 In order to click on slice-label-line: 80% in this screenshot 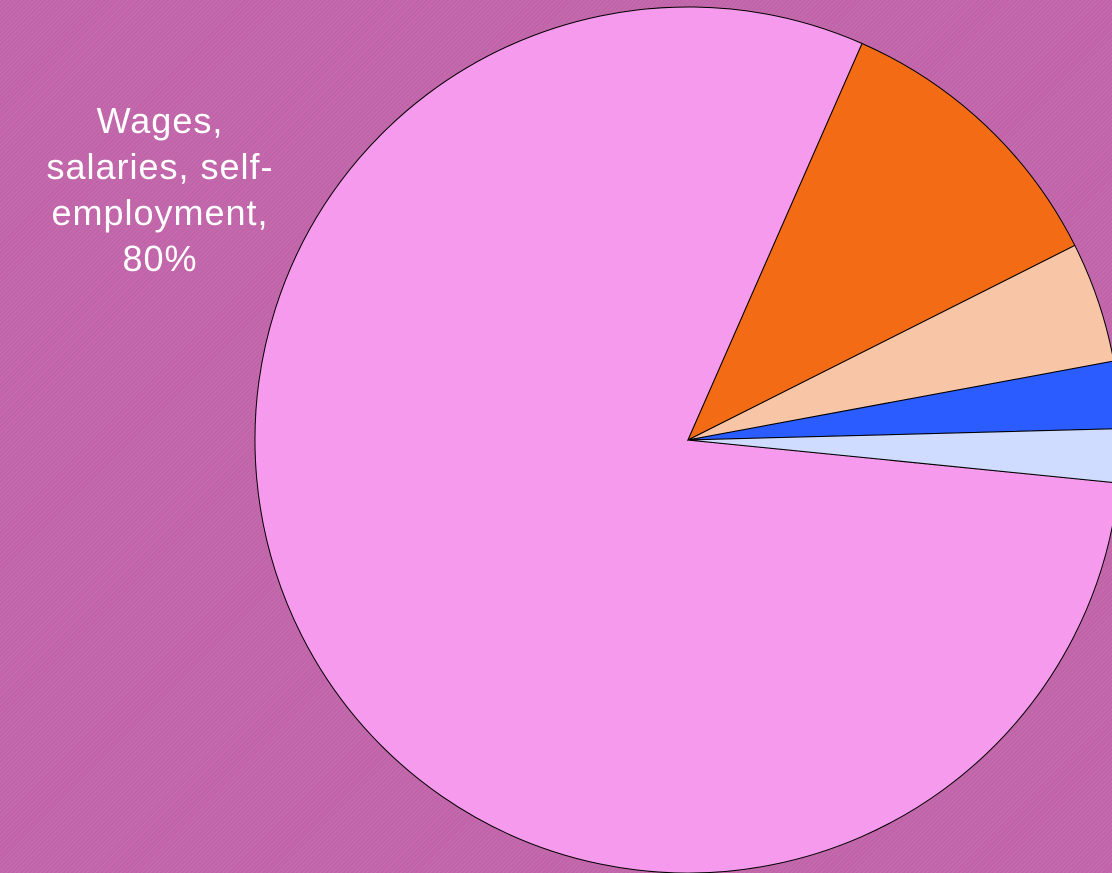, I will do `click(160, 258)`.